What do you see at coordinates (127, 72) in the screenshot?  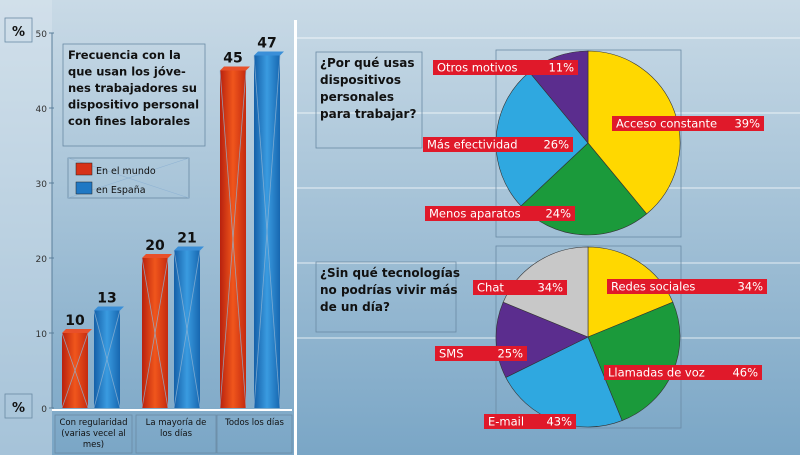 I see `bar-title-line-1: que usan los jóve-` at bounding box center [127, 72].